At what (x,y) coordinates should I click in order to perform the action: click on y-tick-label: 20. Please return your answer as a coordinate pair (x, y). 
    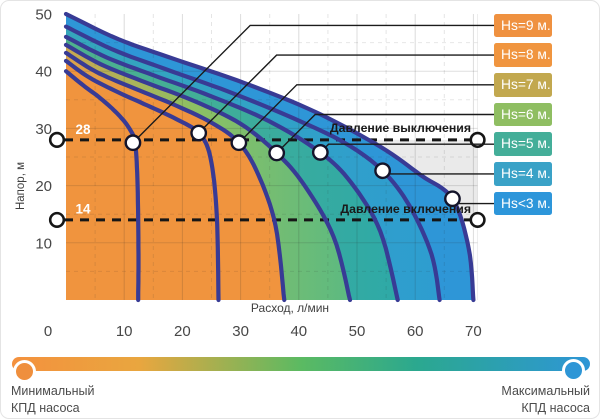
    Looking at the image, I should click on (43, 186).